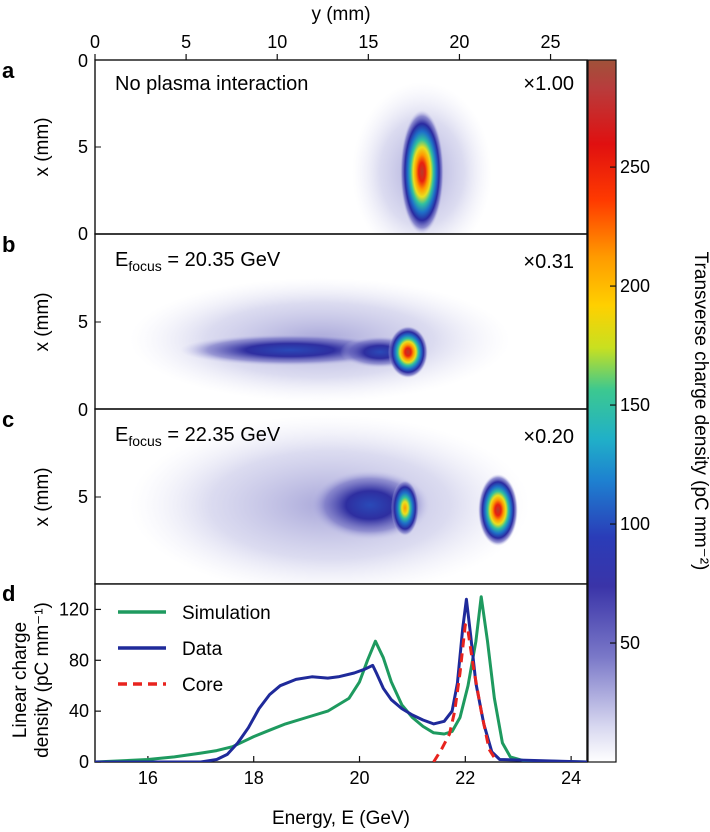  What do you see at coordinates (198, 436) in the screenshot?
I see `panel-c-annotation: Efocus = 22.35 GeV` at bounding box center [198, 436].